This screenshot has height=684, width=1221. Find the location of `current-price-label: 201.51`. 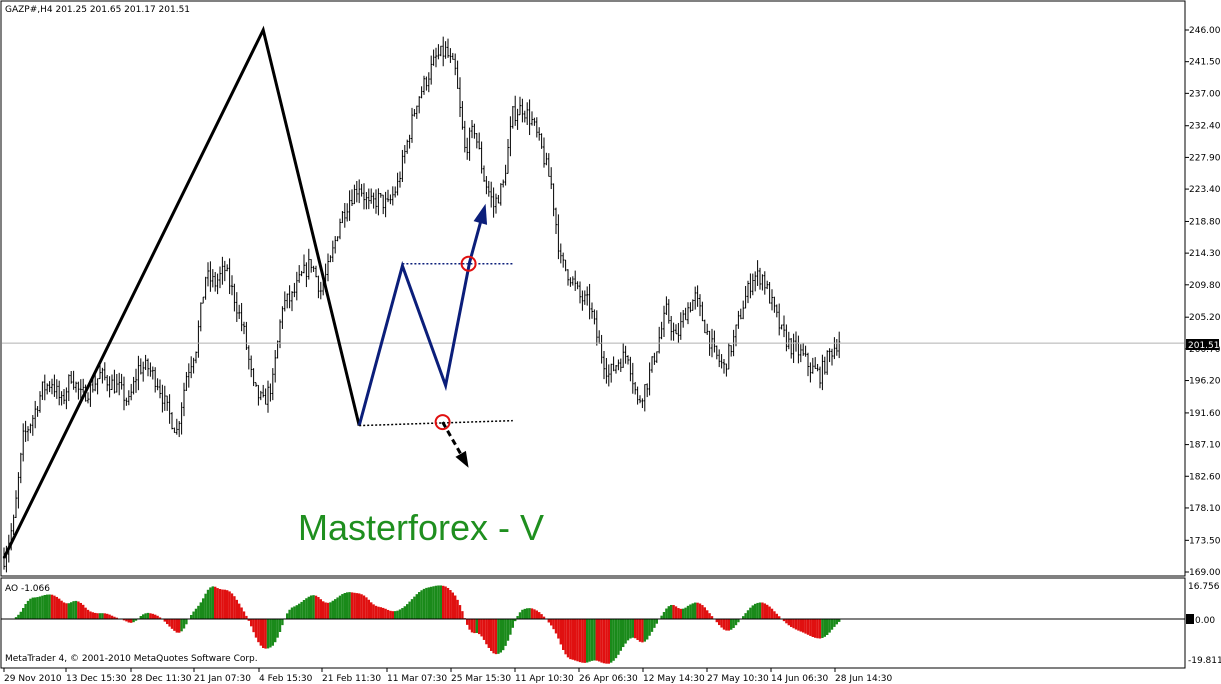

current-price-label: 201.51 is located at coordinates (1204, 346).